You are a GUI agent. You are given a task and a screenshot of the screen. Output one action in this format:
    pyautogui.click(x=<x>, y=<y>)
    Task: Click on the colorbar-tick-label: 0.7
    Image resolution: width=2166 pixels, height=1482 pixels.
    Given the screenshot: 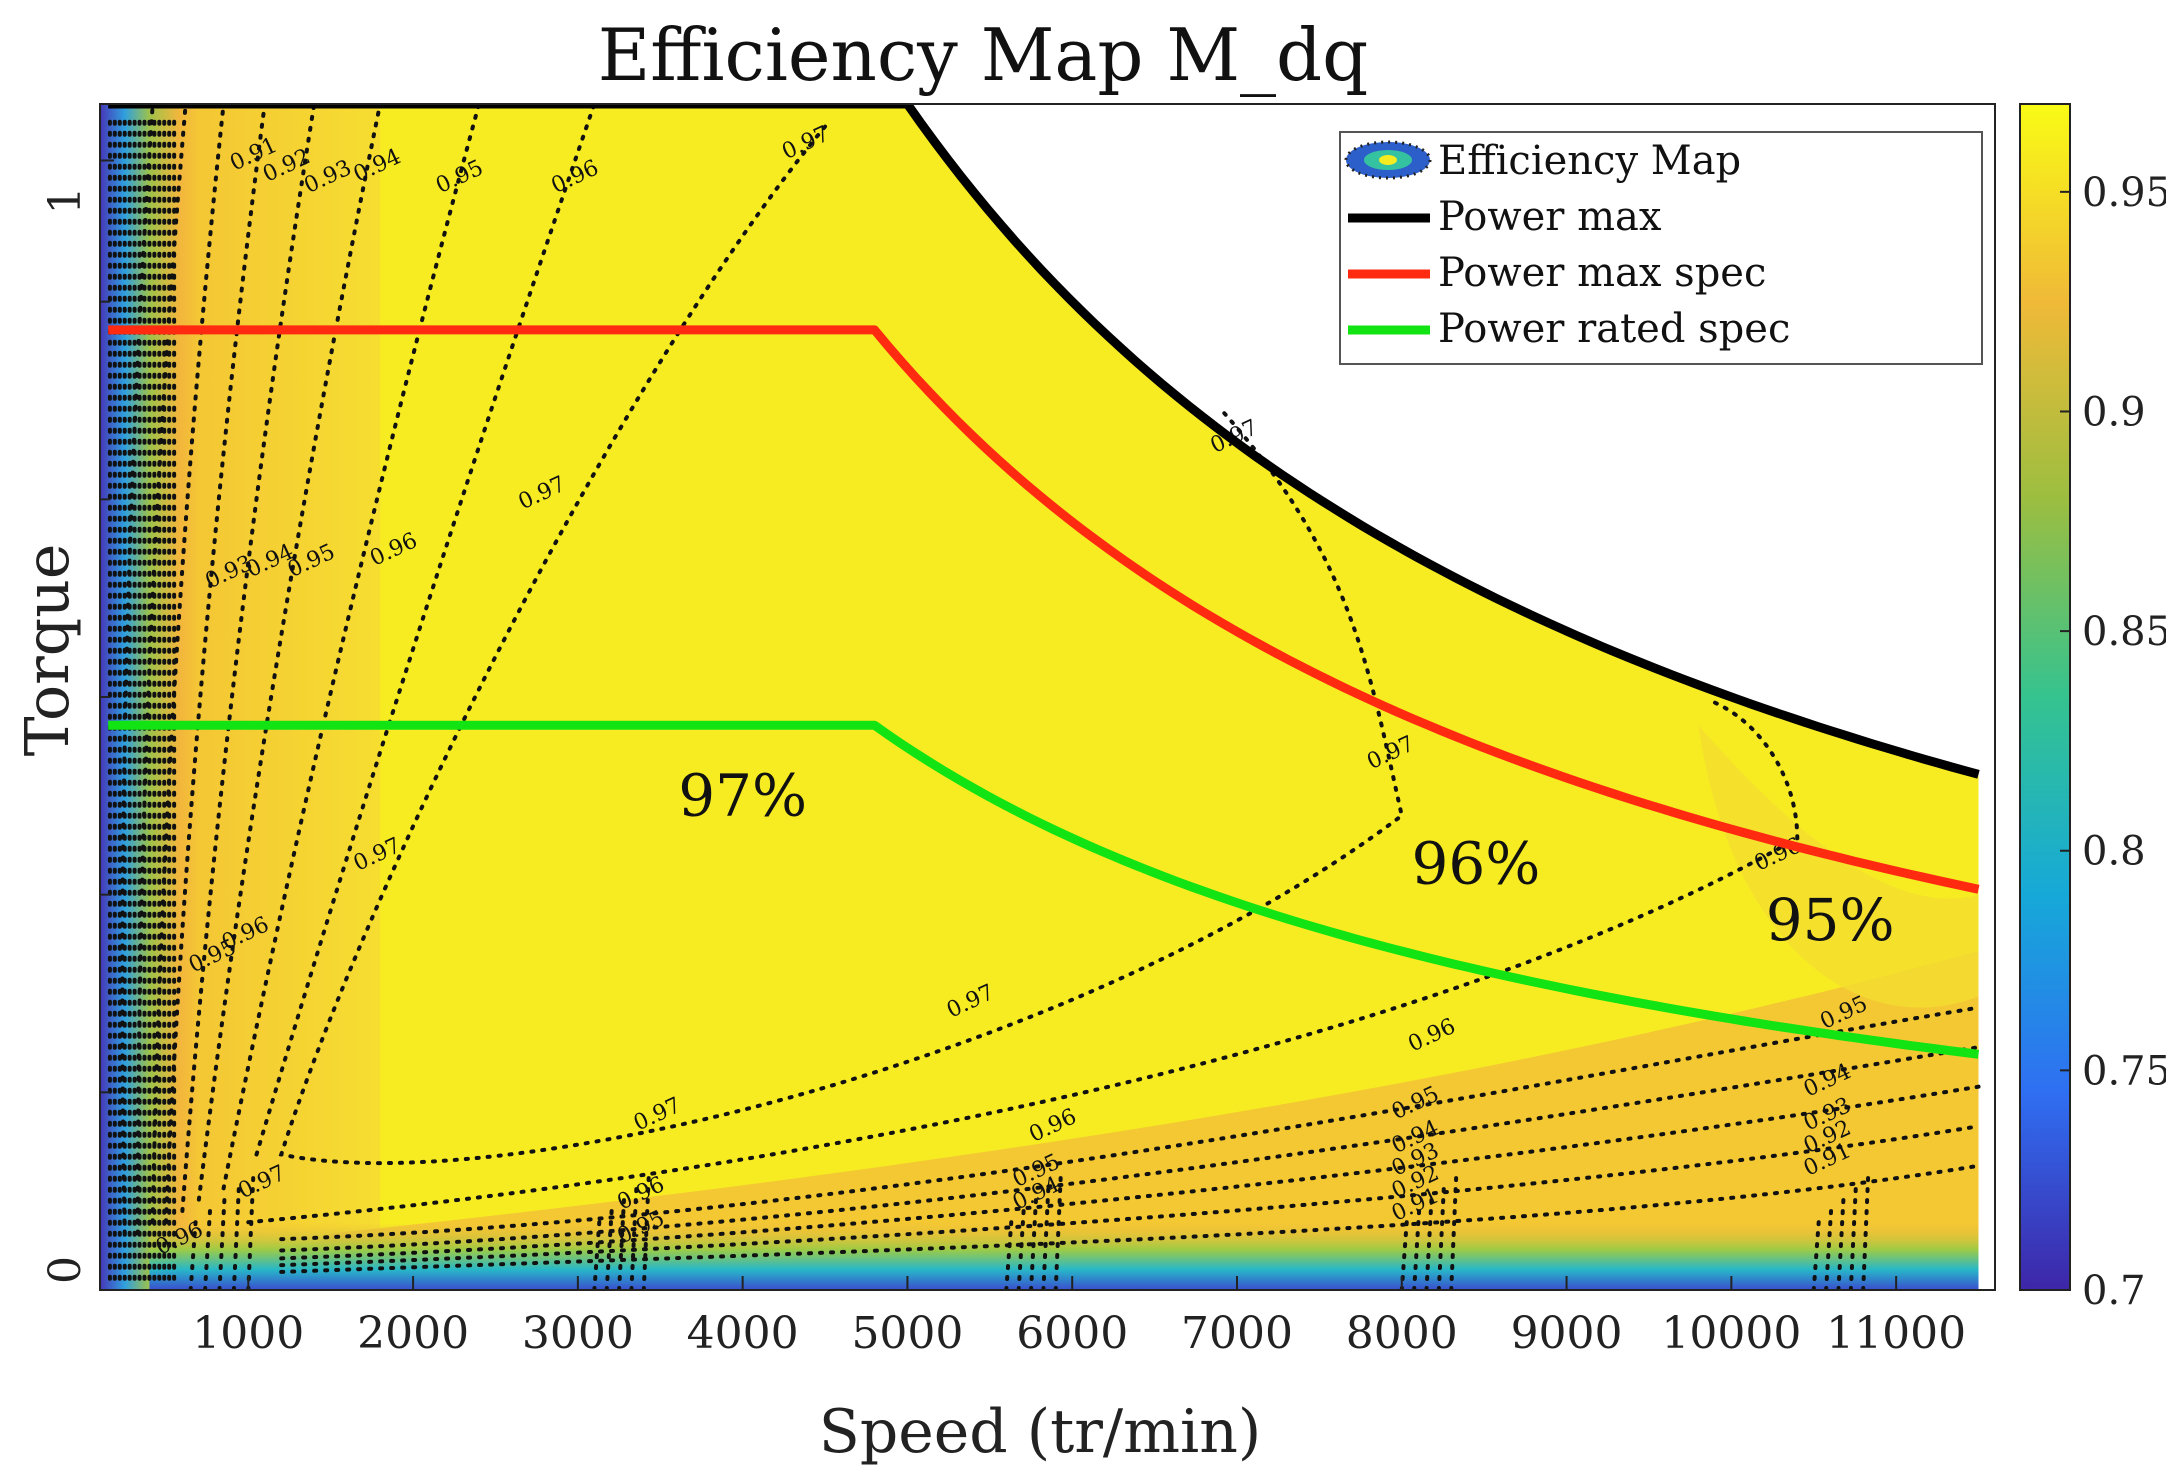 What is the action you would take?
    pyautogui.click(x=2114, y=1291)
    